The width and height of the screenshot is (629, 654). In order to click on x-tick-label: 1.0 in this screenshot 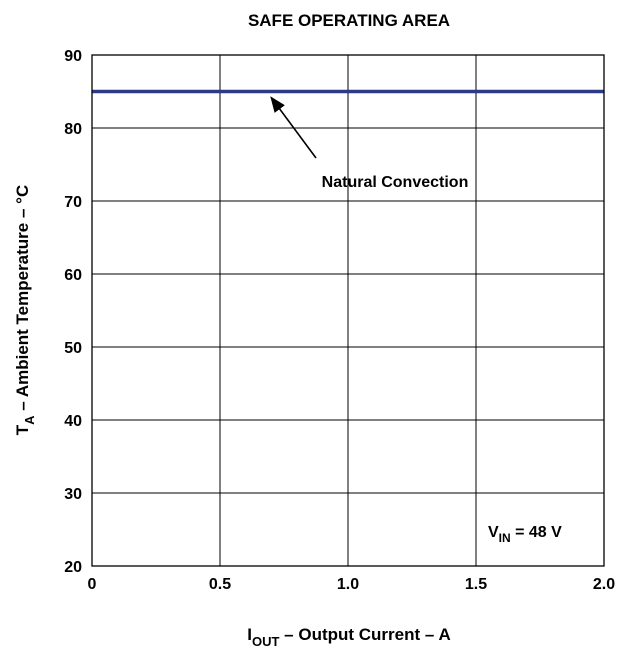, I will do `click(348, 584)`.